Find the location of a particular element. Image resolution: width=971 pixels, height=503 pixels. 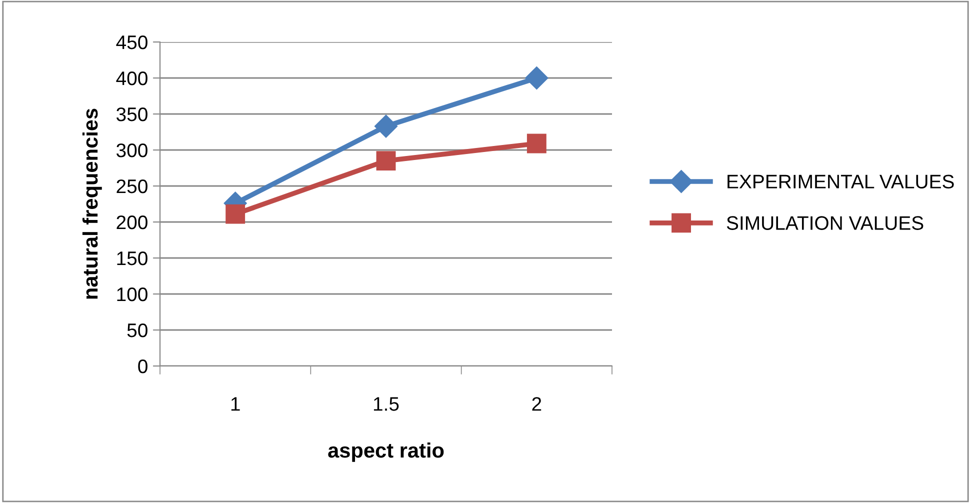

y-tick-label: 200 is located at coordinates (132, 222).